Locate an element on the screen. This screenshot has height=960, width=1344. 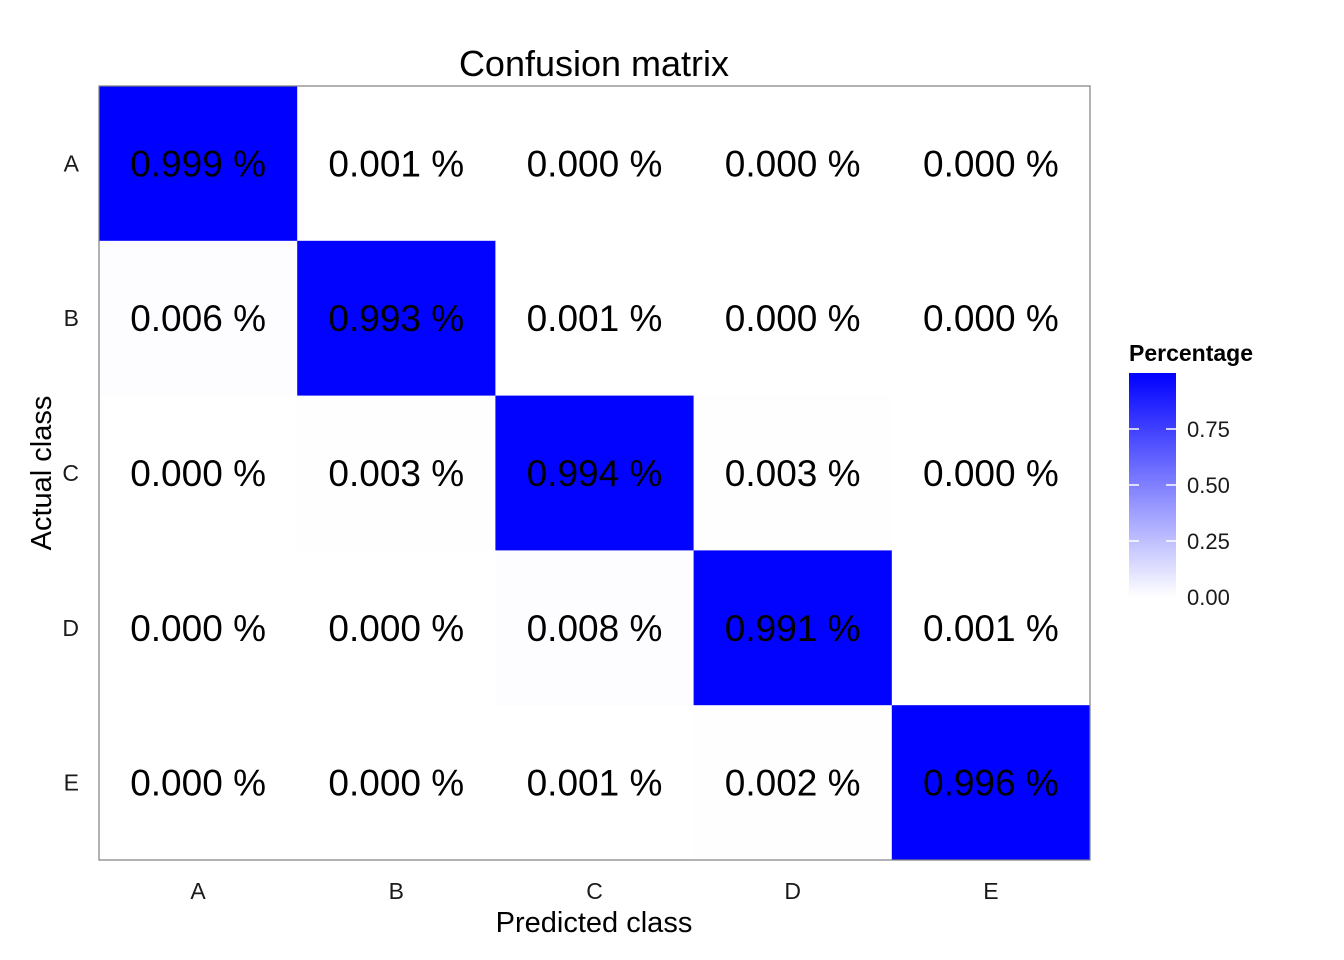
color-legend: Percentage 0.00 0.25 0.50 0.75 is located at coordinates (1191, 475).